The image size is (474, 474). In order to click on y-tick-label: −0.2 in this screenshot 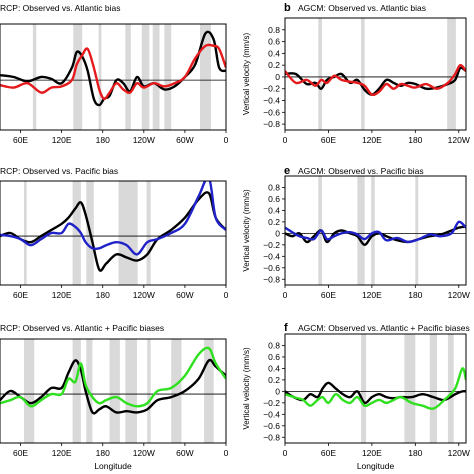, I will do `click(271, 403)`.